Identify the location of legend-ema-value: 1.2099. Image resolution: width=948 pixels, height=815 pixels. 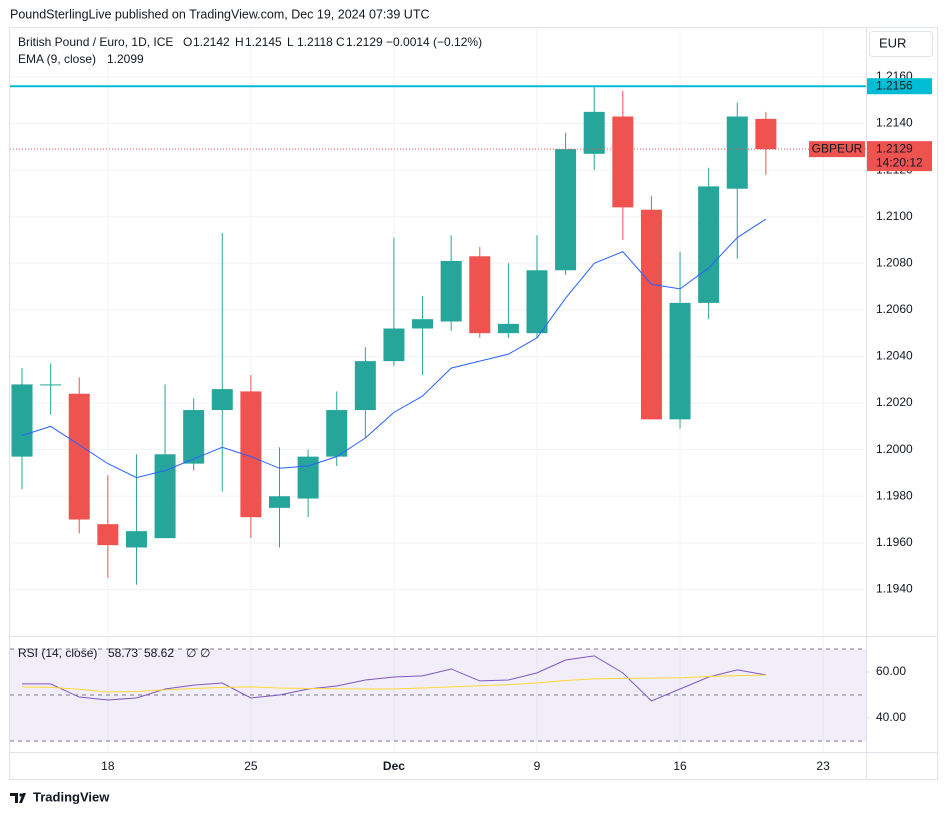
(125, 59).